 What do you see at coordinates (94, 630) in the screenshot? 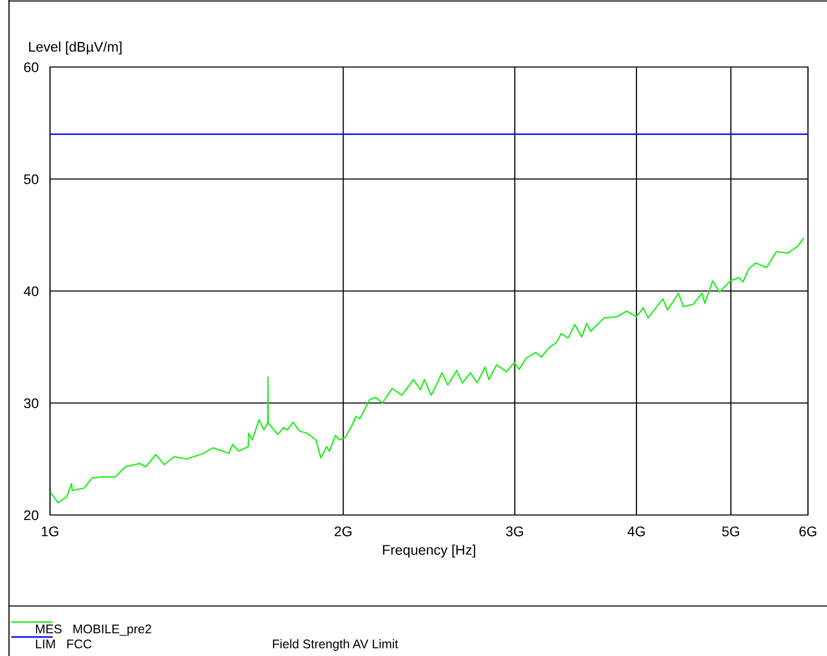
I see `legend-label: MES MOBILE_pre2` at bounding box center [94, 630].